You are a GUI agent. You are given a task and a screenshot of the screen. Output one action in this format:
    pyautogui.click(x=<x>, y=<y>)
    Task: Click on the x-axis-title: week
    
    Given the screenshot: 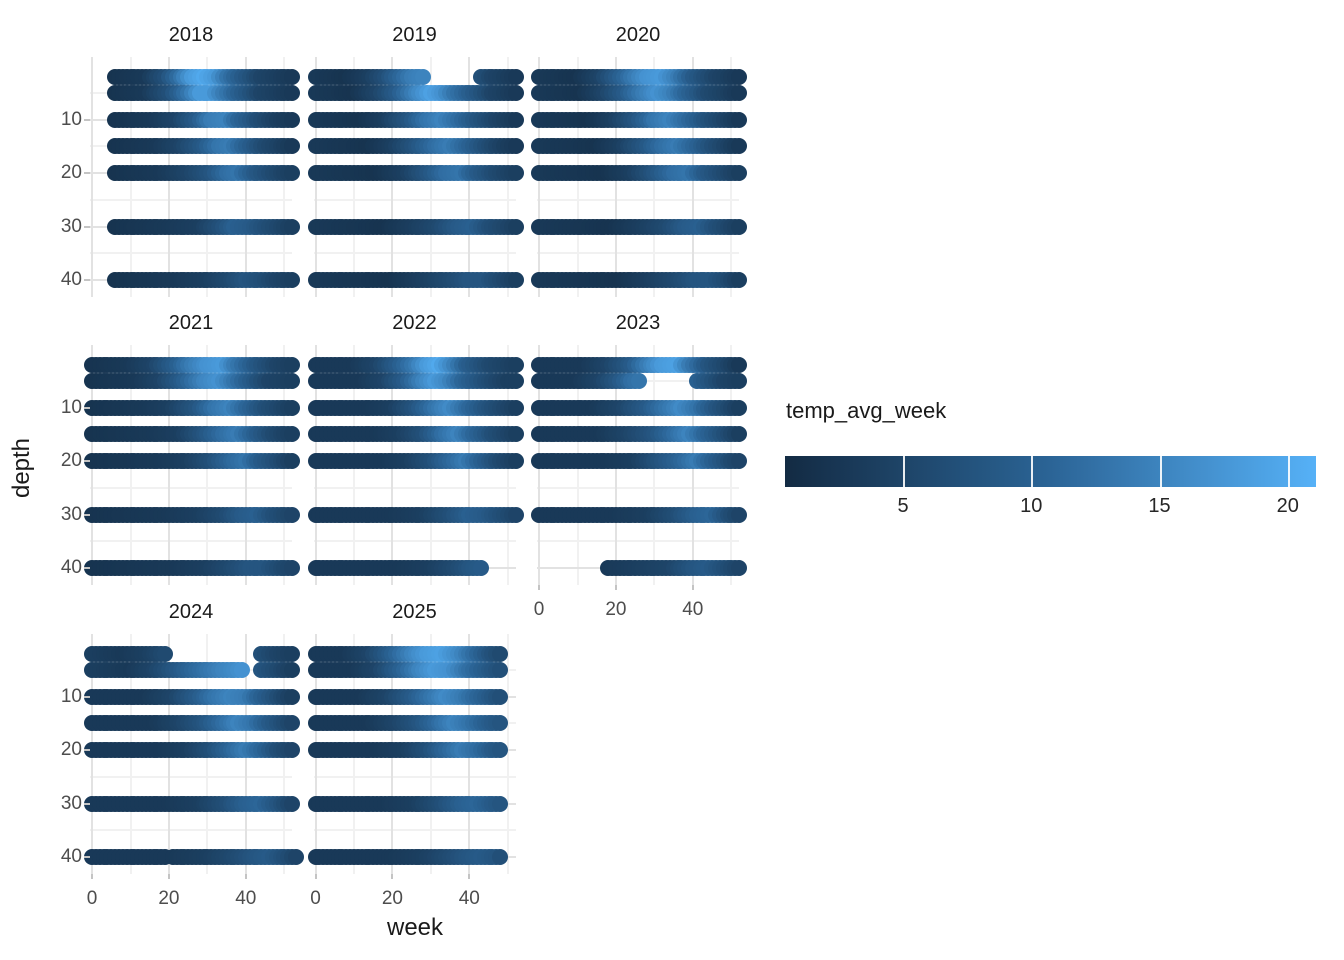 What is the action you would take?
    pyautogui.click(x=415, y=927)
    